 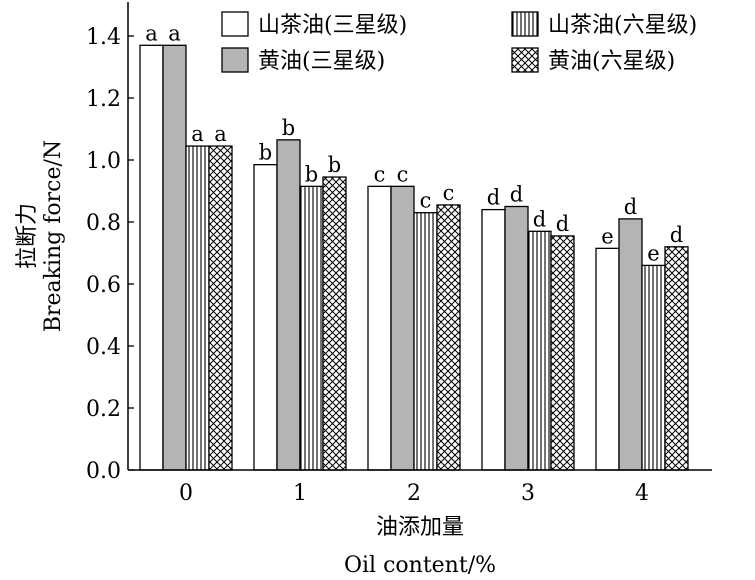 I want to click on x-tick-label: 3, so click(x=528, y=493).